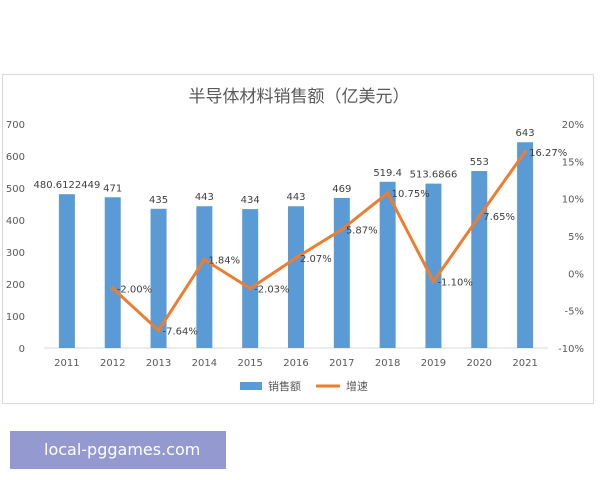  What do you see at coordinates (112, 188) in the screenshot?
I see `bar-data-label: 471` at bounding box center [112, 188].